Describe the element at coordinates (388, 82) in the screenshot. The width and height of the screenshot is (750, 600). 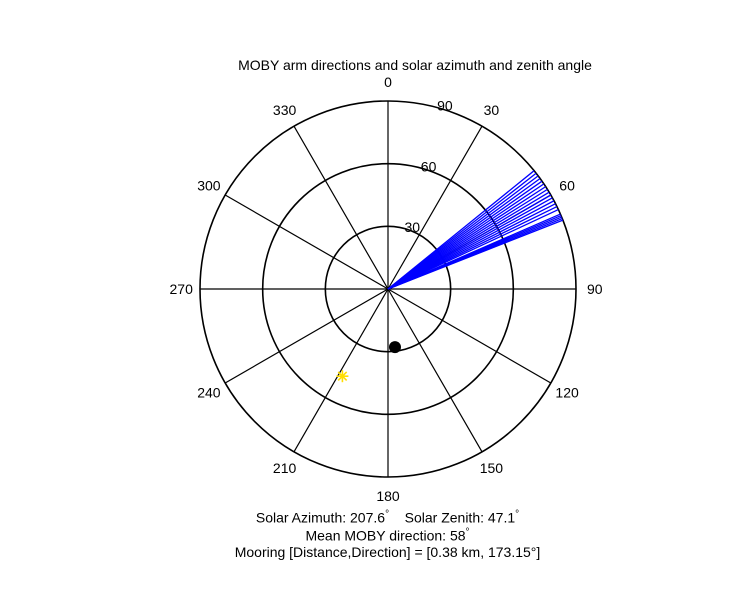
I see `azimuth-tick-label: 0` at that location.